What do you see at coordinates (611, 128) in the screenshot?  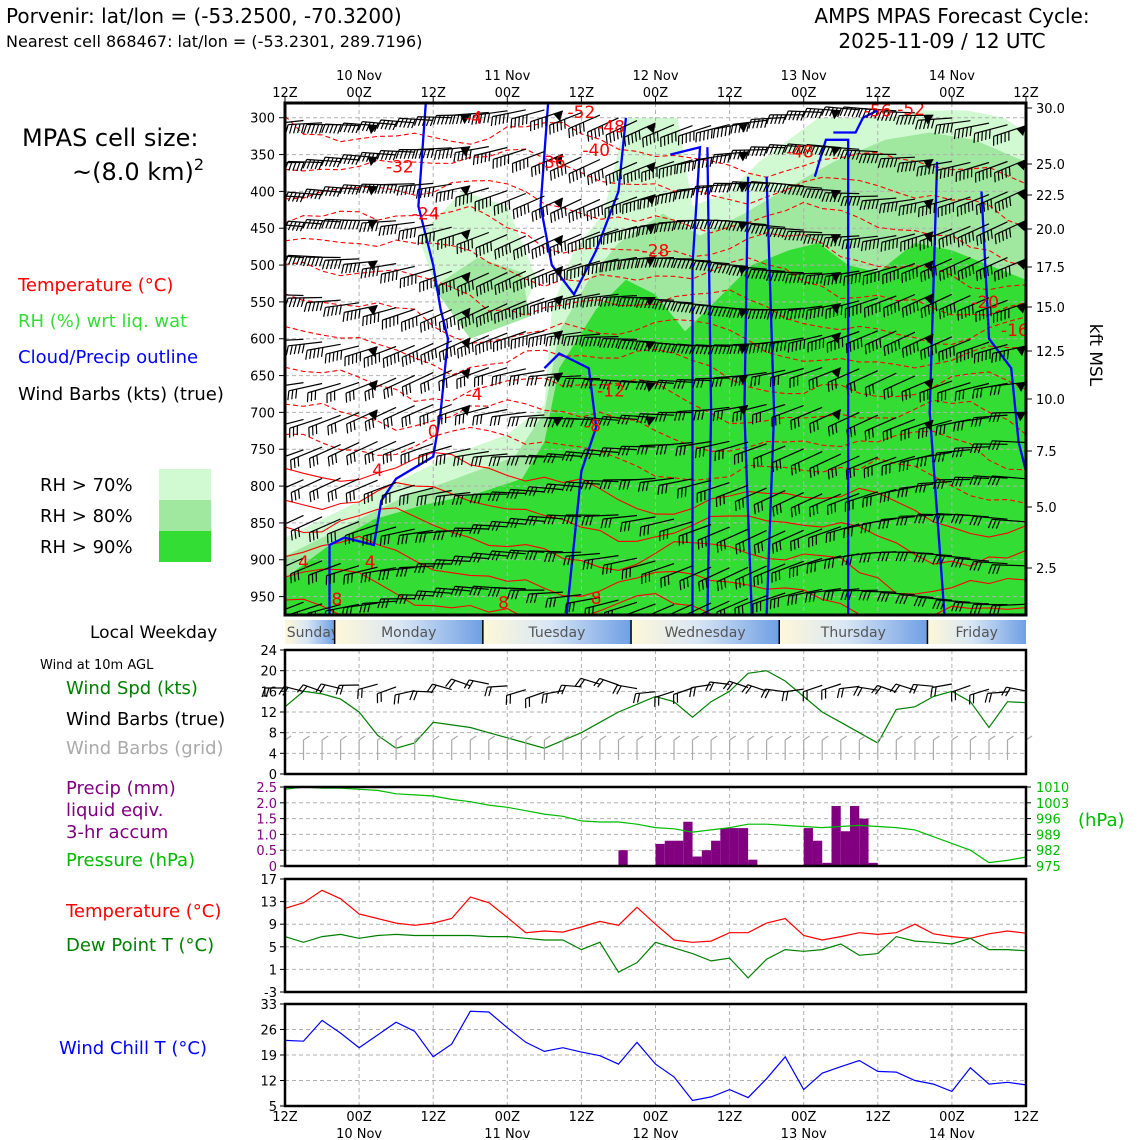 I see `temperature-label: -48` at bounding box center [611, 128].